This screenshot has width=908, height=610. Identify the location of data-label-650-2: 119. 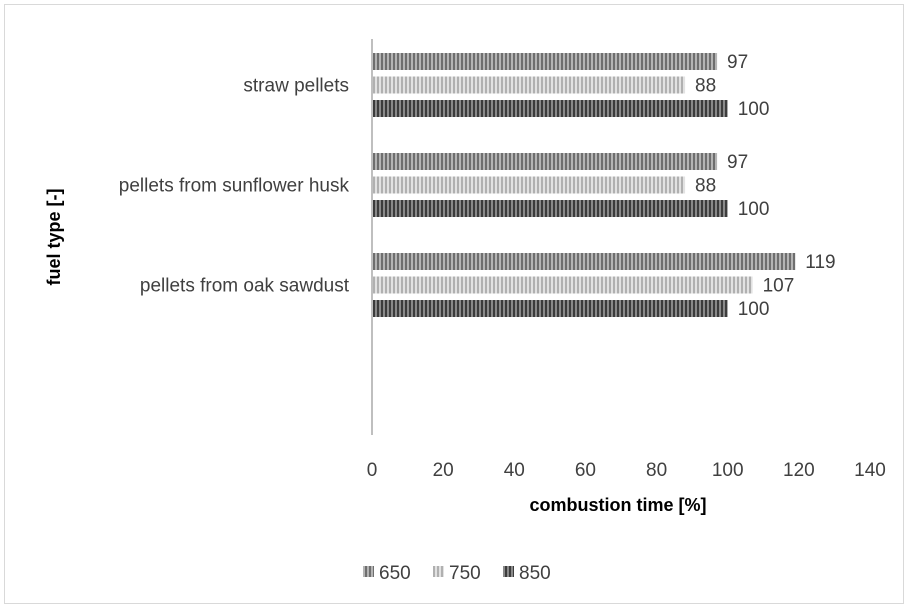
(820, 262).